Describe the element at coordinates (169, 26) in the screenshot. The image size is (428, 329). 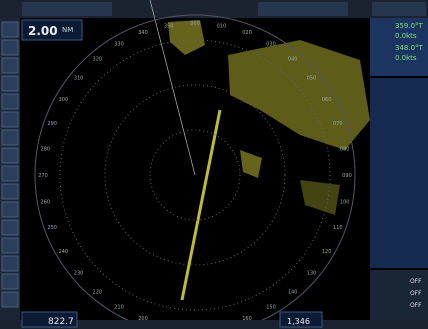
I see `bearing-label: 350` at that location.